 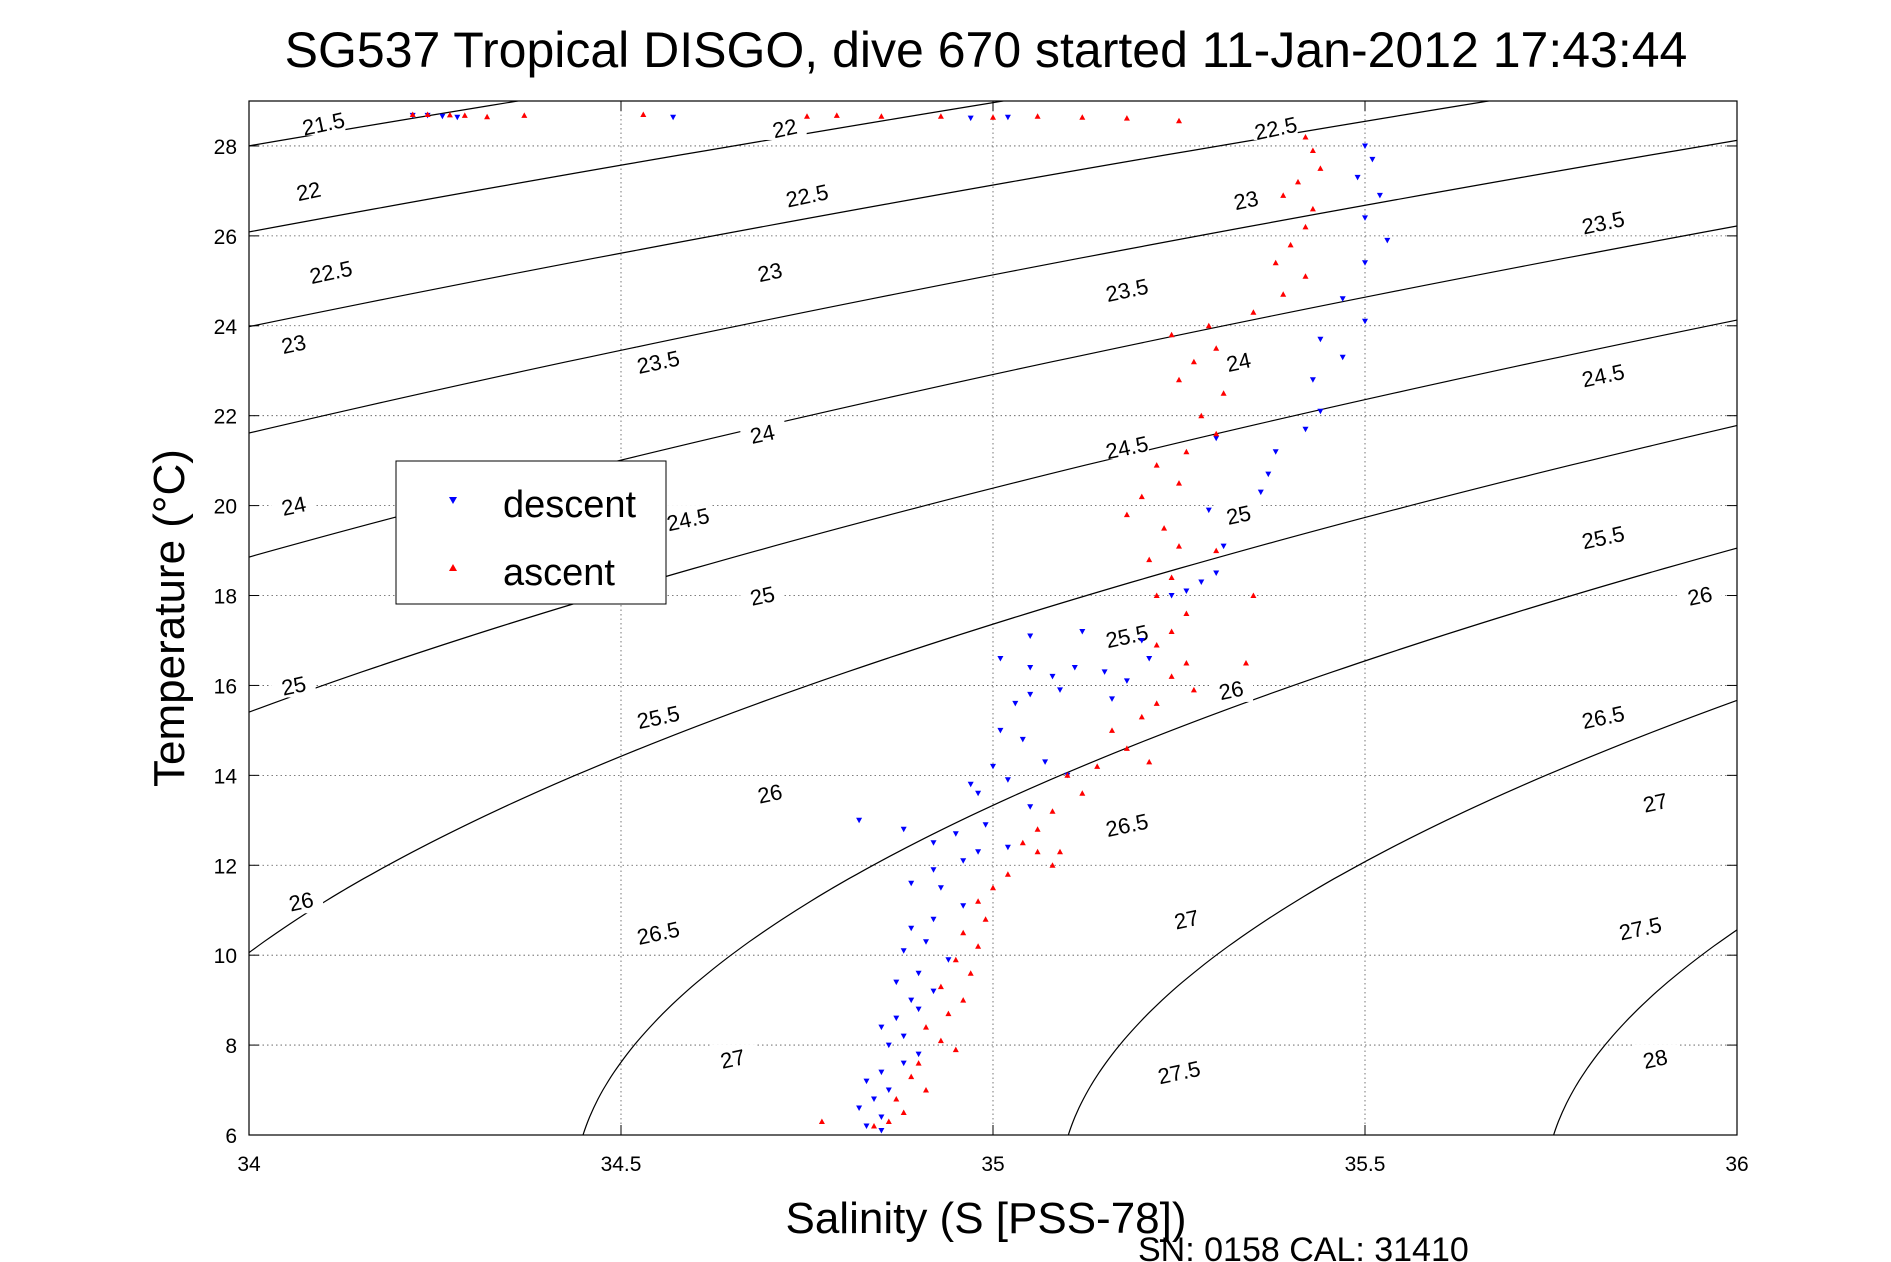 I want to click on isopycnal-label: 24, so click(x=762, y=434).